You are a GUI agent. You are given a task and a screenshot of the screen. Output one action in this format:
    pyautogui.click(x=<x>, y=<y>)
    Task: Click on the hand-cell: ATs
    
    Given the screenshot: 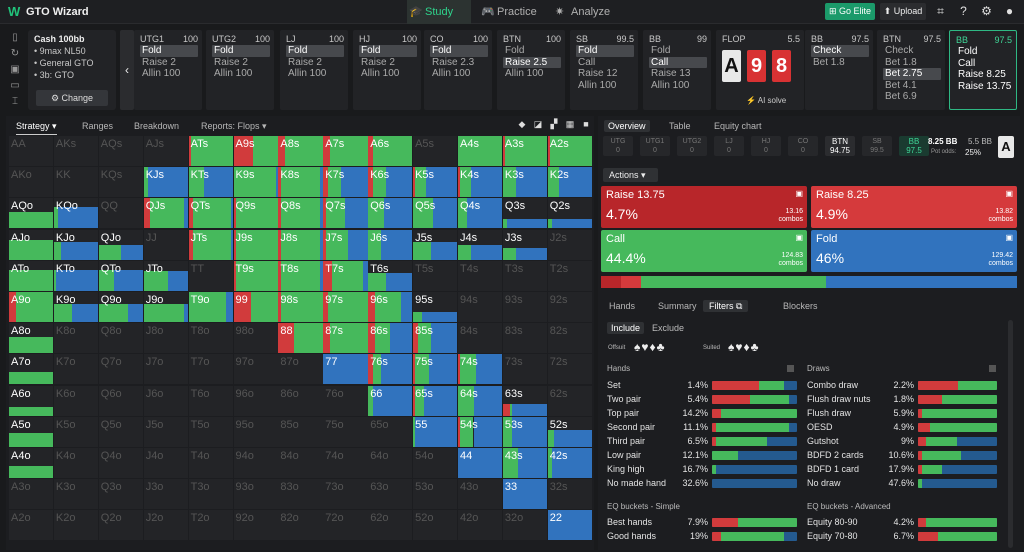 What is the action you would take?
    pyautogui.click(x=210, y=151)
    